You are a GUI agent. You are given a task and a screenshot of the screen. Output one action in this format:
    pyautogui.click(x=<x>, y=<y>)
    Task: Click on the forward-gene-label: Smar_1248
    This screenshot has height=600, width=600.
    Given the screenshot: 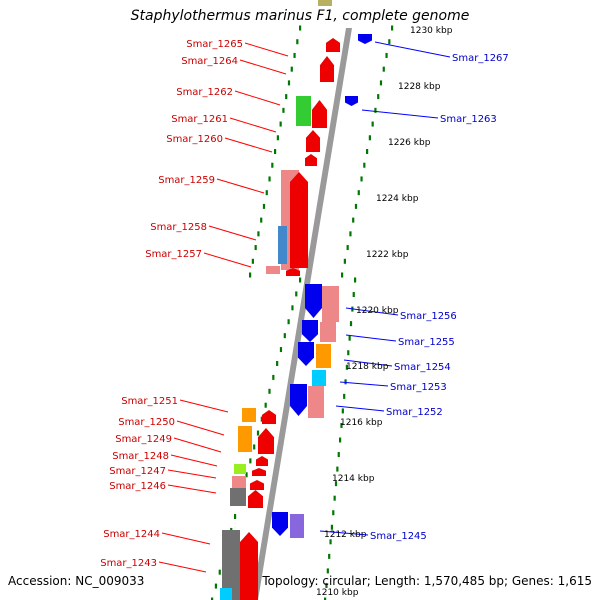 What is the action you would take?
    pyautogui.click(x=140, y=456)
    